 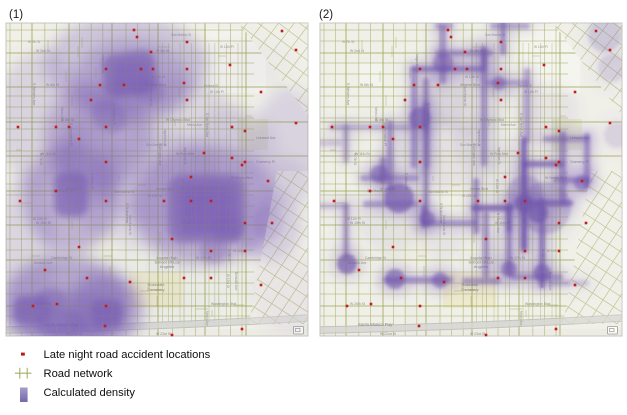 What do you see at coordinates (326, 15) in the screenshot?
I see `svg-text: (2)` at bounding box center [326, 15].